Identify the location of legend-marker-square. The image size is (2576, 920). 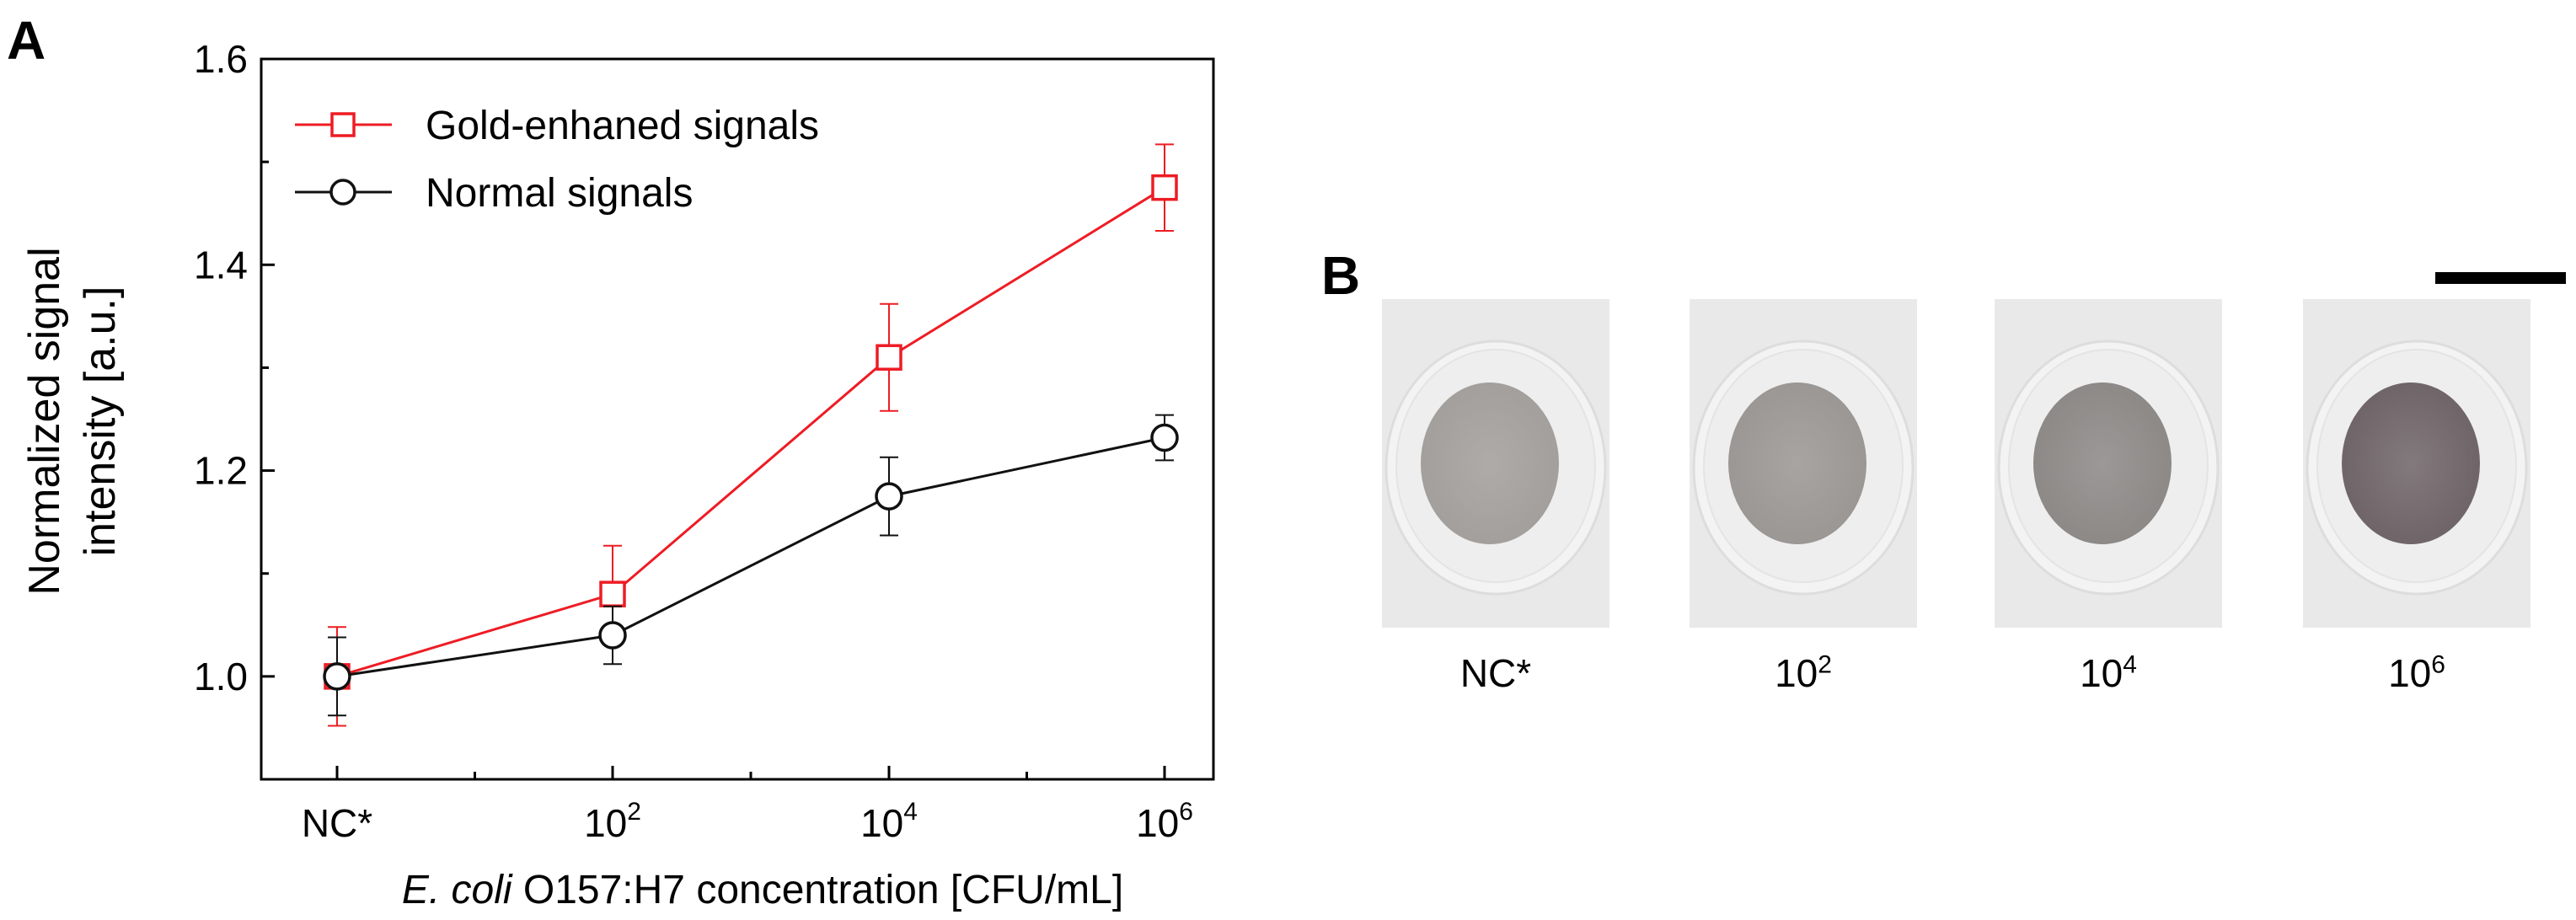
(343, 124).